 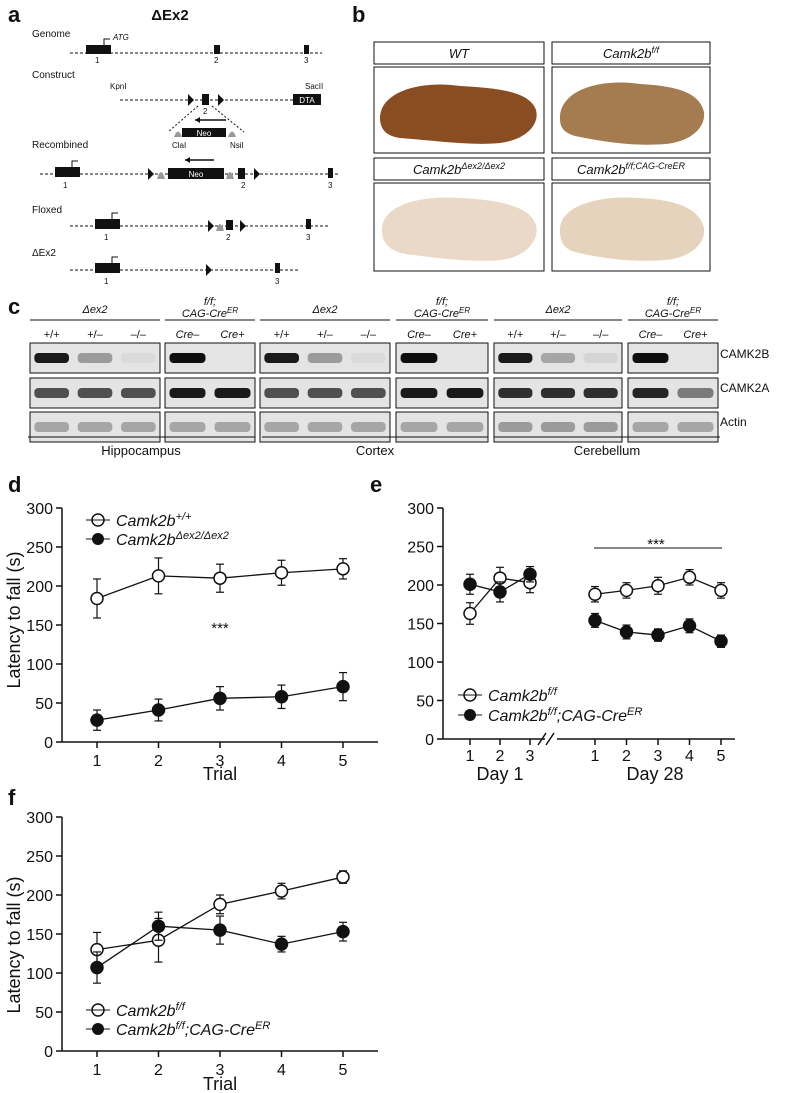 What do you see at coordinates (306, 60) in the screenshot?
I see `genome-exon-3-num: 3` at bounding box center [306, 60].